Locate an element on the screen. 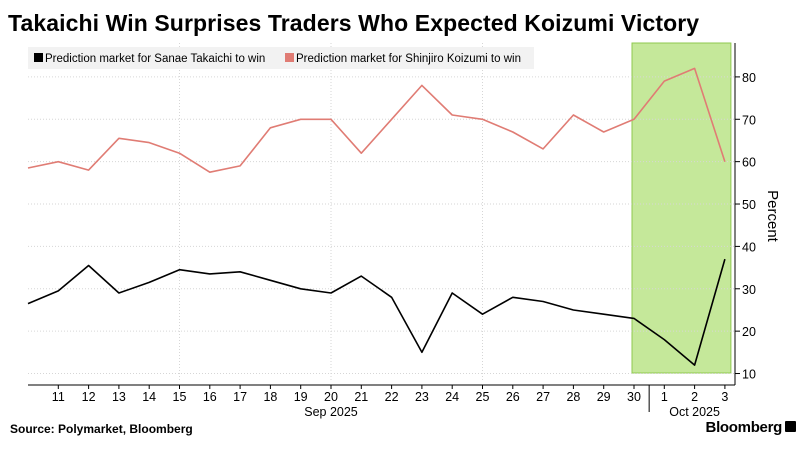 This screenshot has height=452, width=800. y-tick-label-40: 40 is located at coordinates (749, 247).